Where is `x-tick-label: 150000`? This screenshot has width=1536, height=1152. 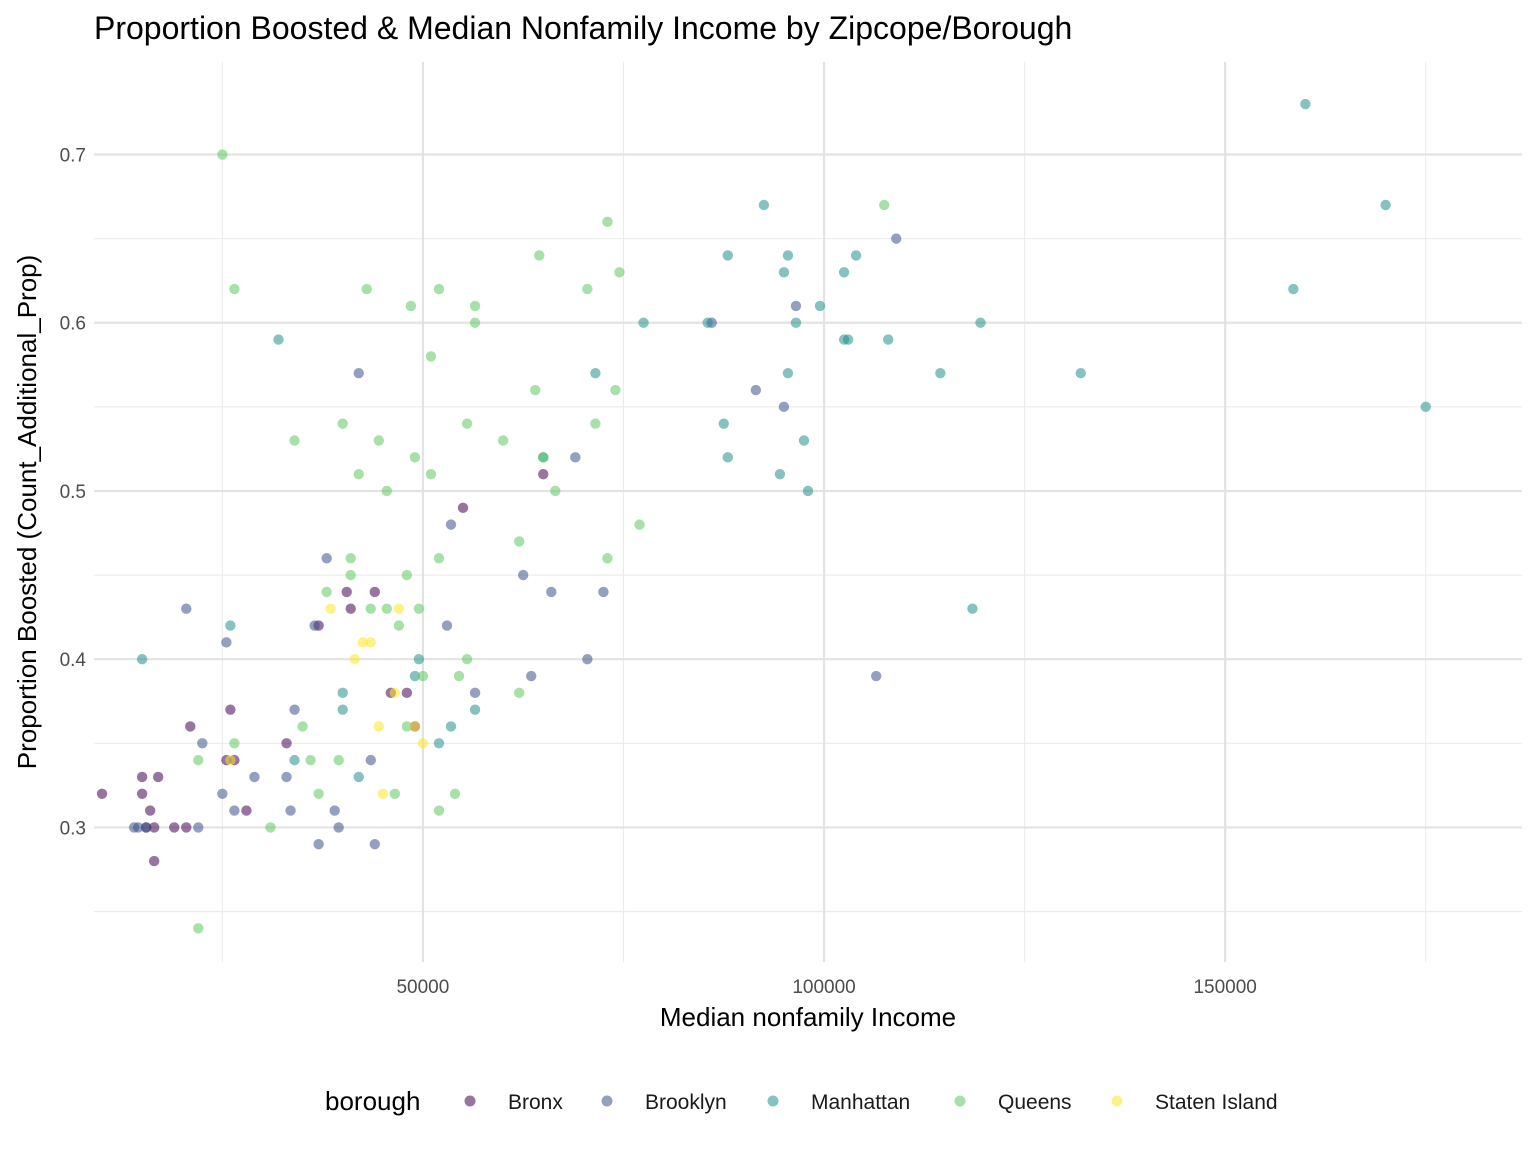 x-tick-label: 150000 is located at coordinates (1224, 987).